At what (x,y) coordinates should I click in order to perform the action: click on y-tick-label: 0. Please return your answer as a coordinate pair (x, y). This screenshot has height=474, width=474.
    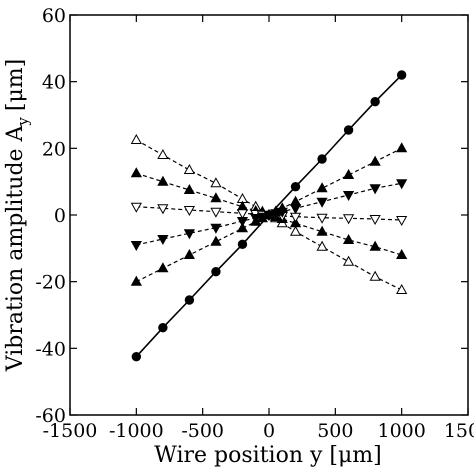
    Looking at the image, I should click on (60, 216).